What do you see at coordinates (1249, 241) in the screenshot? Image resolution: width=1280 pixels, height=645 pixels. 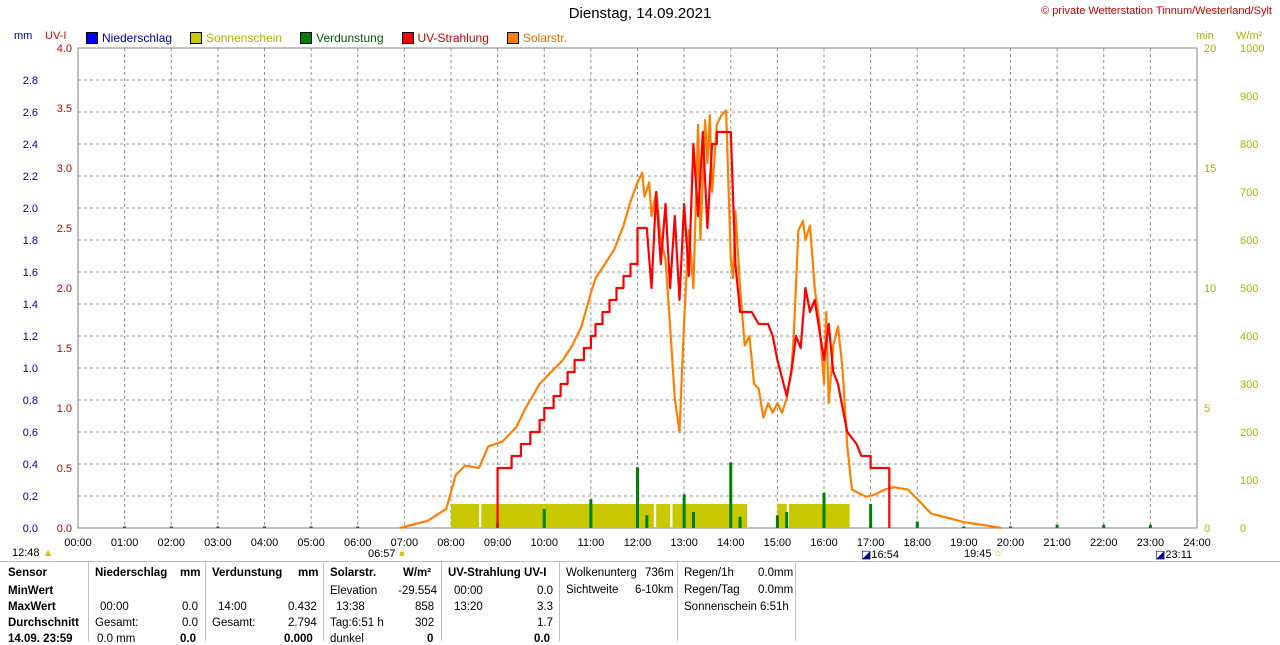 I see `tick-label-wm2: 600` at bounding box center [1249, 241].